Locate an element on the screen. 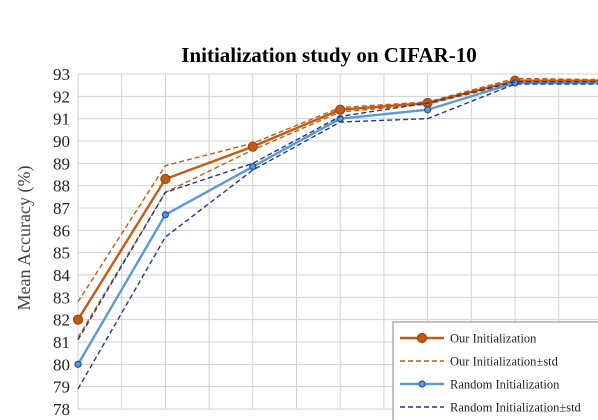 The image size is (598, 420). y-axis-label: Mean Accuracy (%) is located at coordinates (24, 238).